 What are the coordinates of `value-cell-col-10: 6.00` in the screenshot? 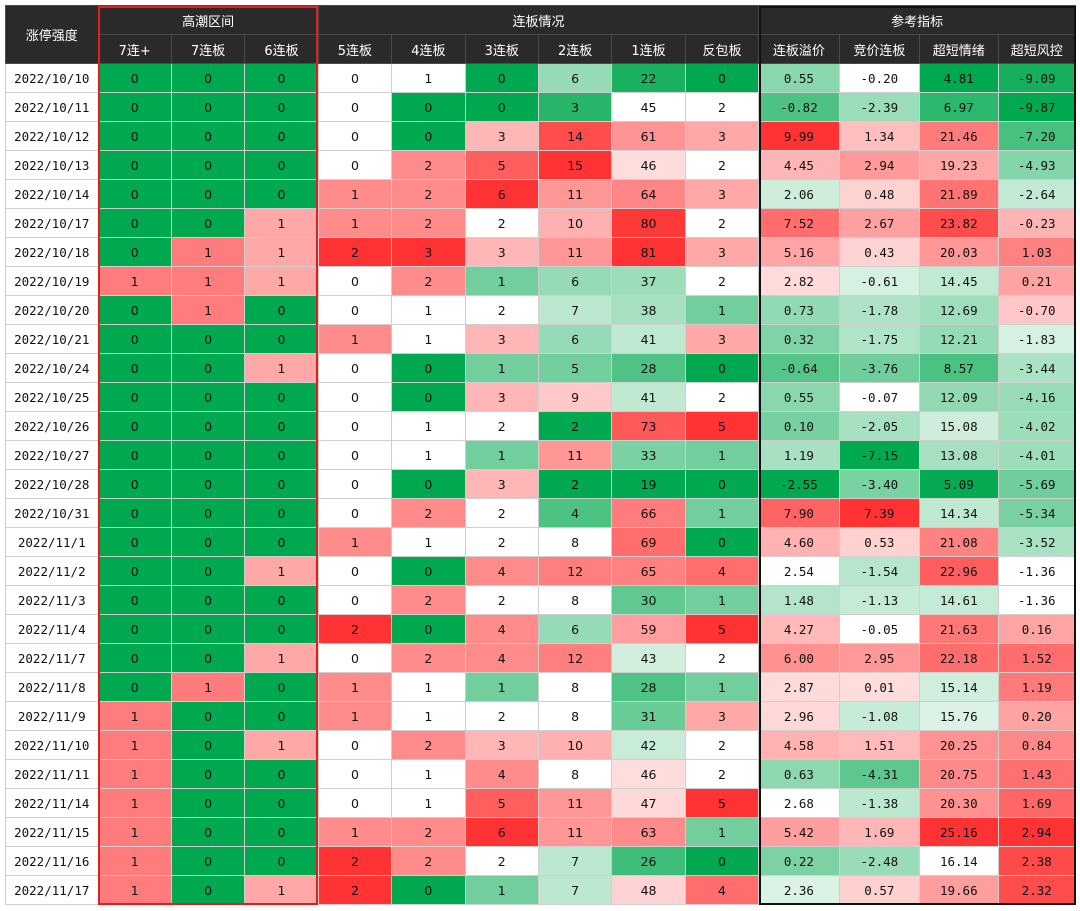 It's located at (799, 658).